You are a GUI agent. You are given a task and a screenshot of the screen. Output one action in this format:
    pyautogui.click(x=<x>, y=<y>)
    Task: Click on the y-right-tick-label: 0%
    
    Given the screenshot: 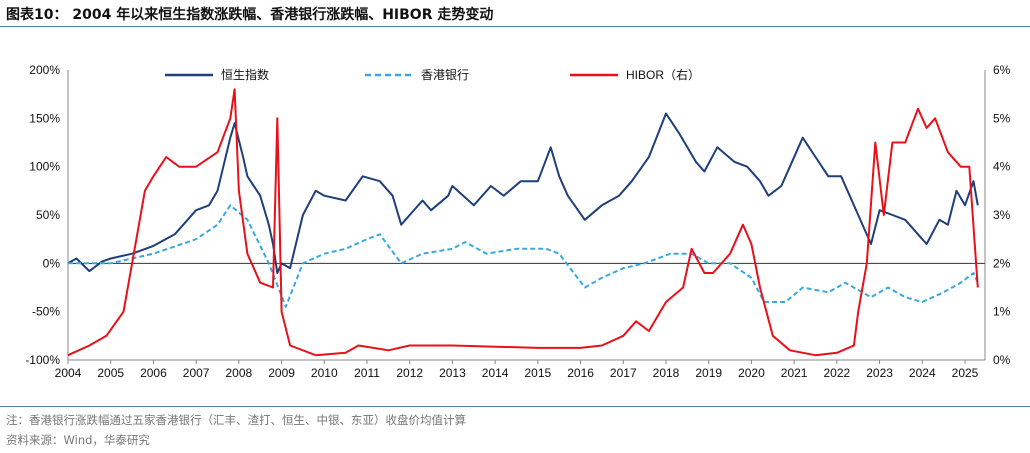 What is the action you would take?
    pyautogui.click(x=1002, y=360)
    